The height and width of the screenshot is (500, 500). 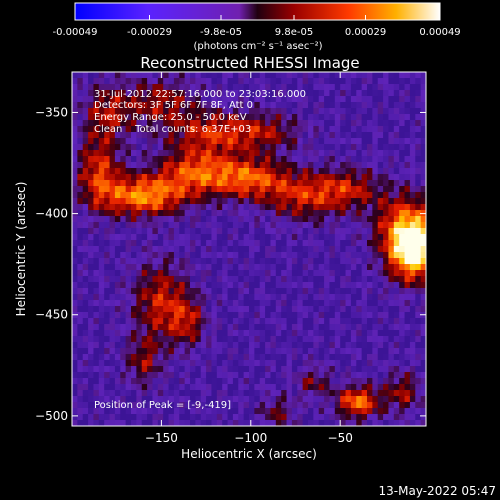 I want to click on colorbar-tick-label: -9.8e-05, so click(x=221, y=32).